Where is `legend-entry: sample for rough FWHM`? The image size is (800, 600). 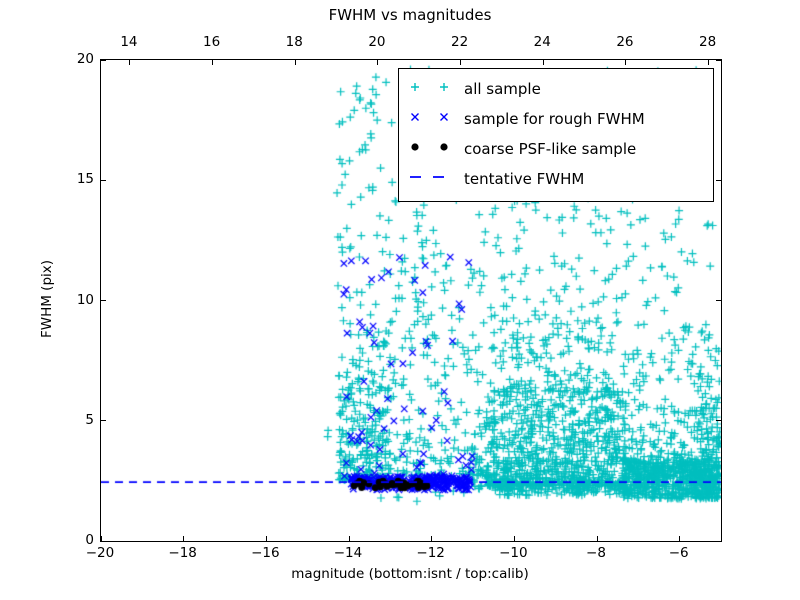
legend-entry: sample for rough FWHM is located at coordinates (556, 119).